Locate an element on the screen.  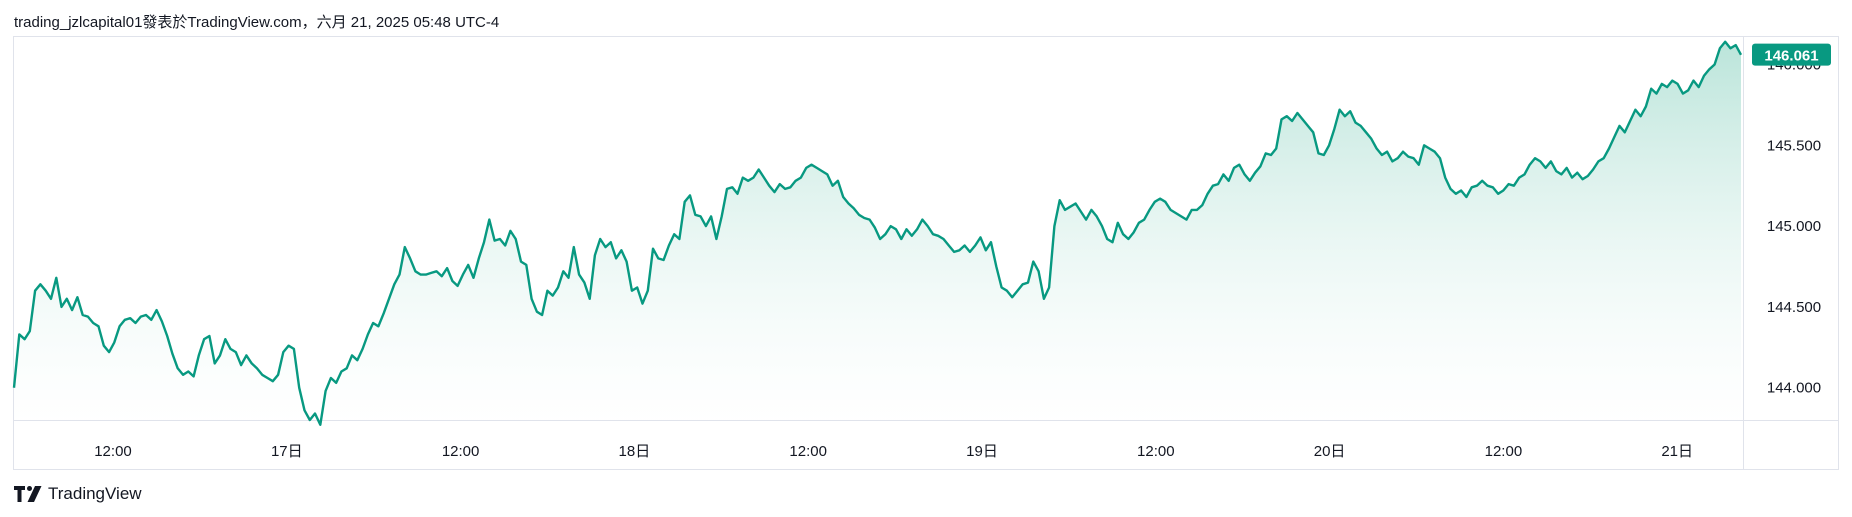
x-tick-label: 21日 is located at coordinates (1677, 451).